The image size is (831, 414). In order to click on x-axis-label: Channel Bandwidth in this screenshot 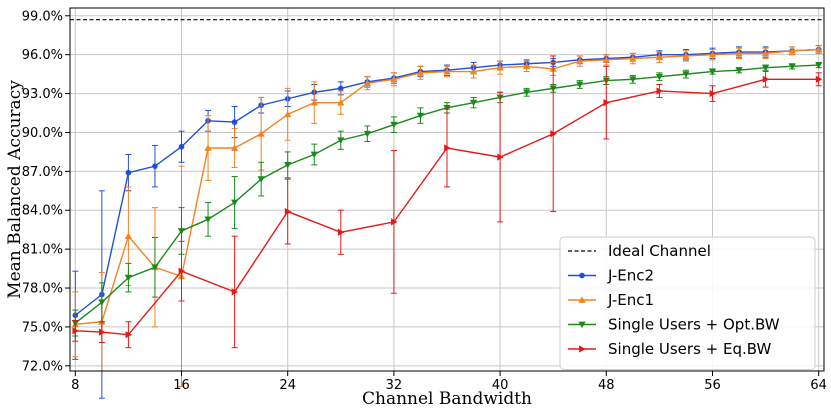, I will do `click(447, 399)`.